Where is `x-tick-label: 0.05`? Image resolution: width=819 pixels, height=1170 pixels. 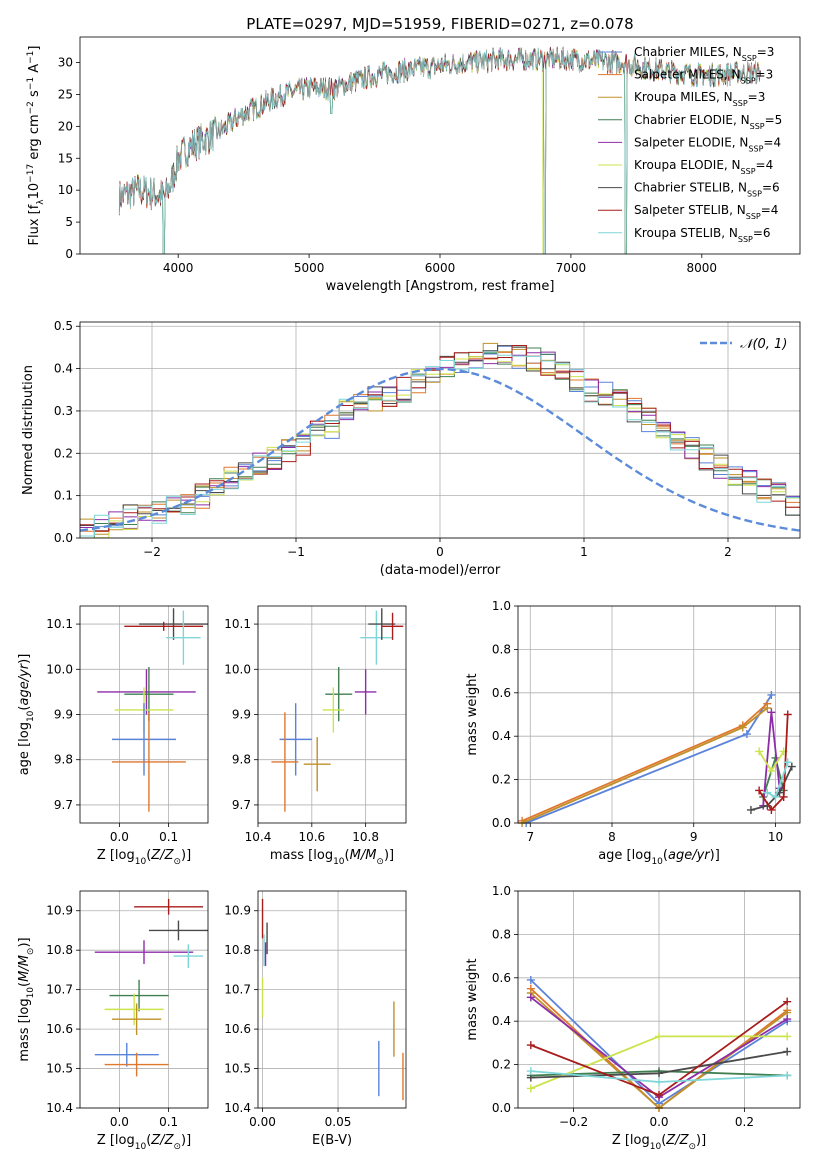
x-tick-label: 0.05 is located at coordinates (338, 1122).